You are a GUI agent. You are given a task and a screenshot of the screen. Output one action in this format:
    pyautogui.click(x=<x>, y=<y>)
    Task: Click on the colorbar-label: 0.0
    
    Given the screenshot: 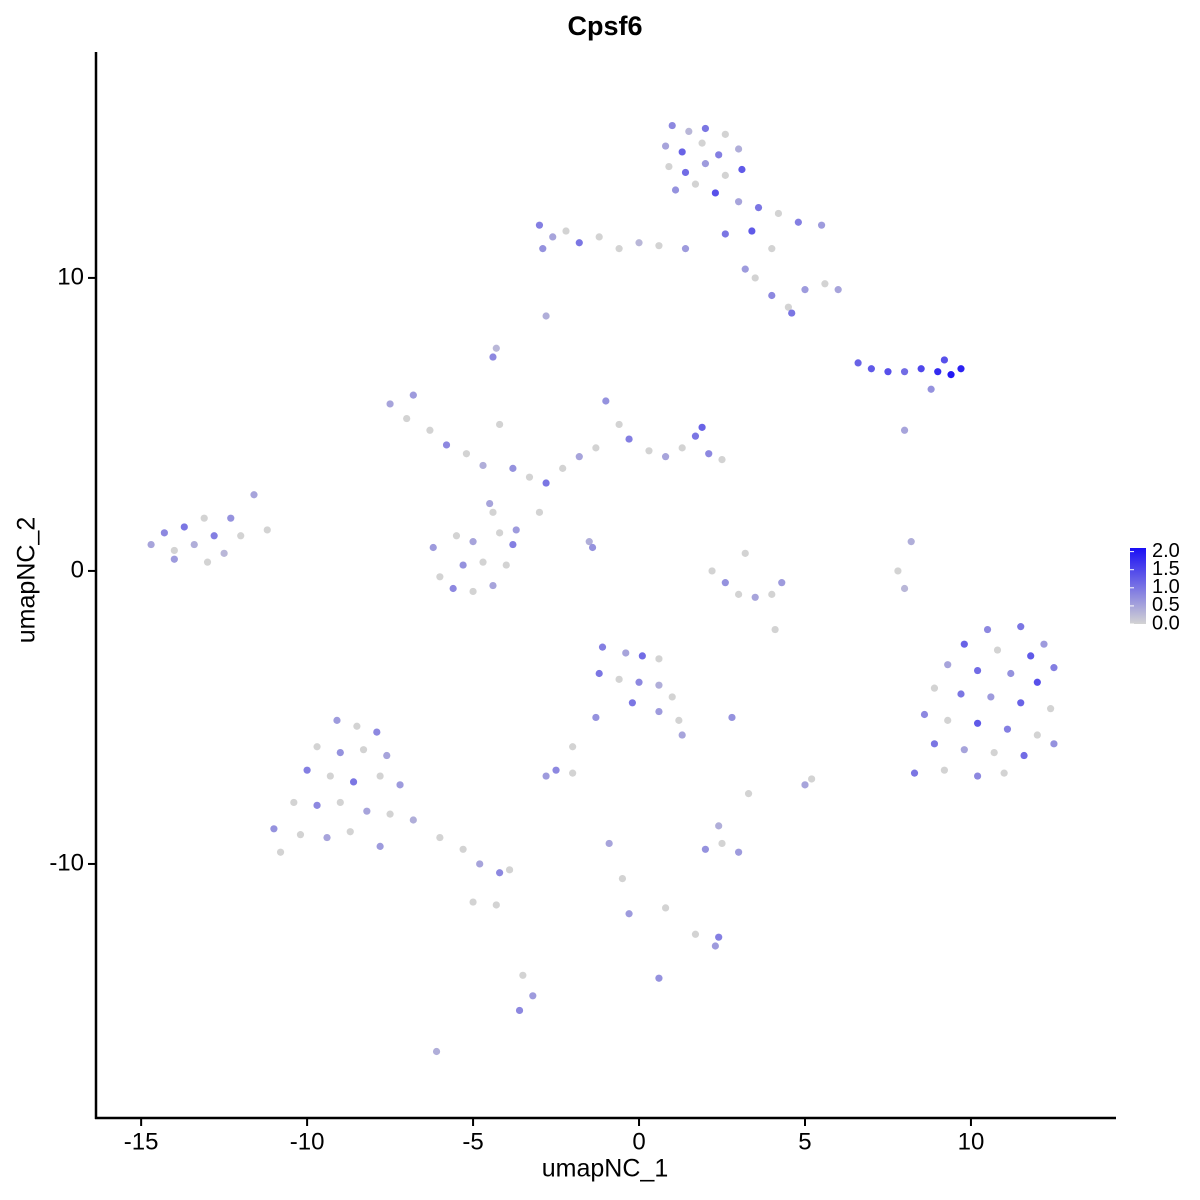 What is the action you would take?
    pyautogui.click(x=1166, y=623)
    